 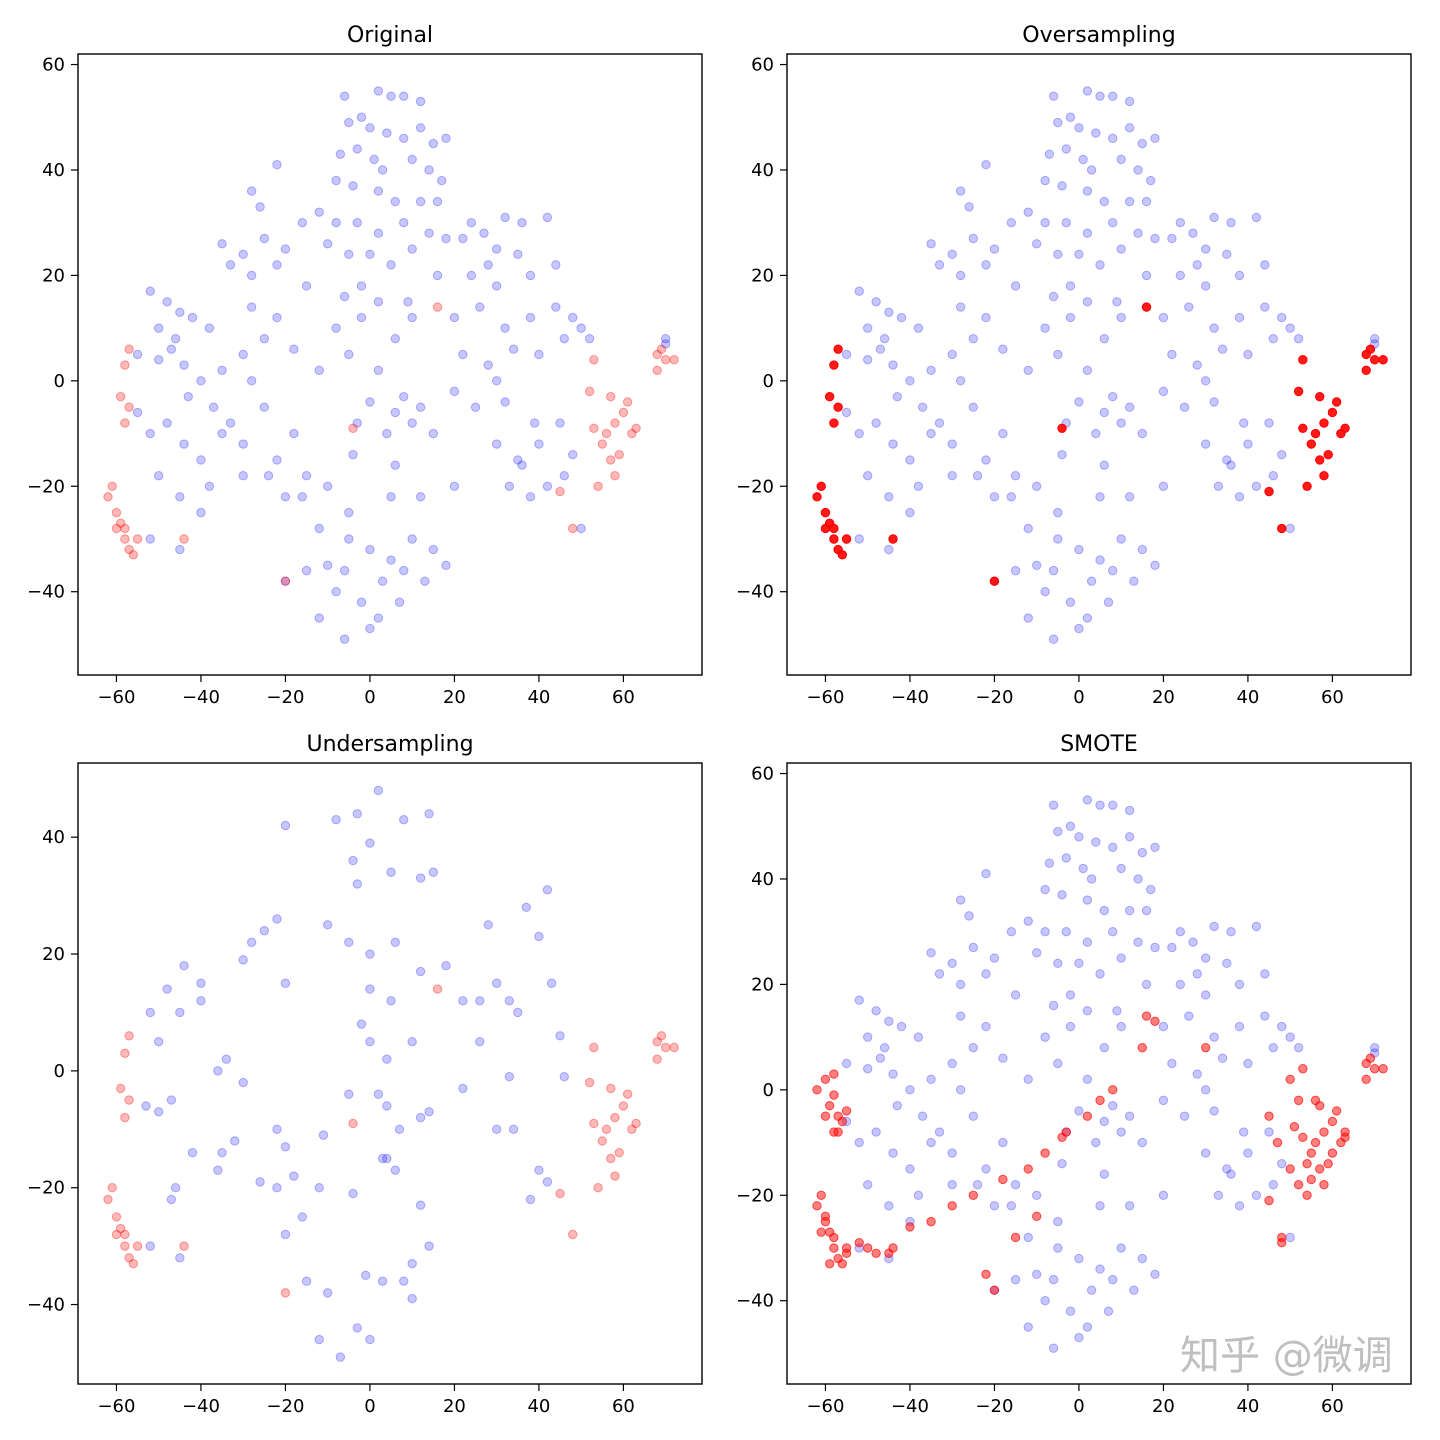 I want to click on x-tick-label: 60, so click(x=1332, y=1406).